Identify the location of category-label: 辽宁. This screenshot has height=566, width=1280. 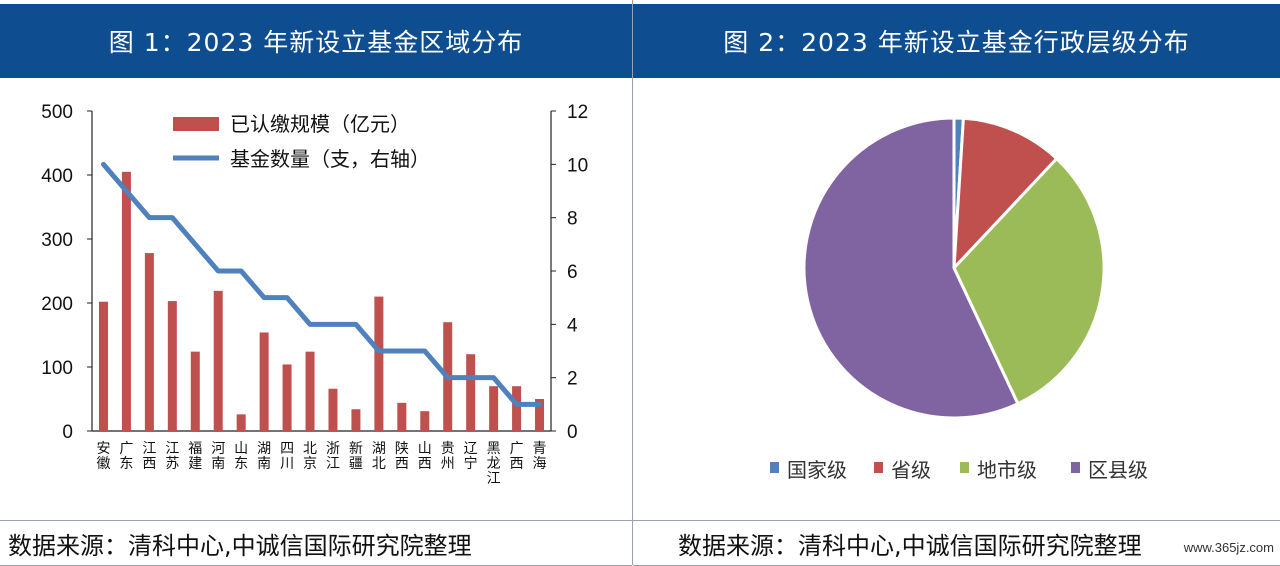
(471, 456).